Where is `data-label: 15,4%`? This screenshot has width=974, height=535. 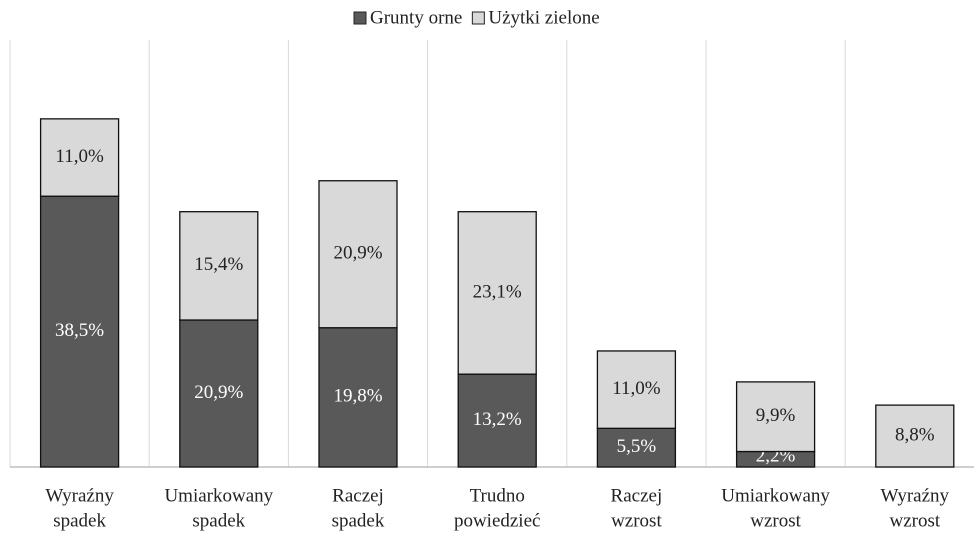 data-label: 15,4% is located at coordinates (218, 264).